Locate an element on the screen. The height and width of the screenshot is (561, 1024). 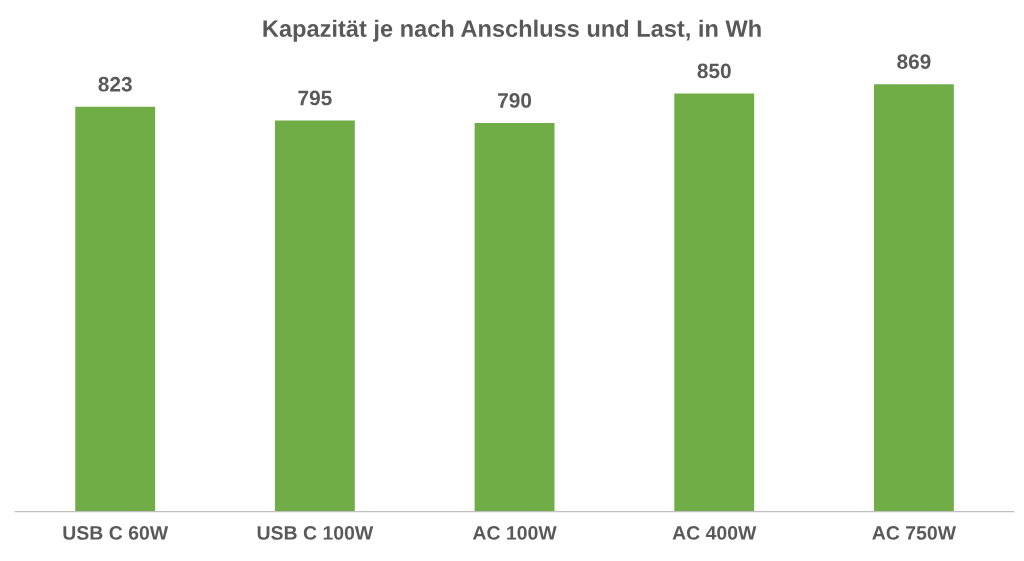
x-tick-label: AC 750W is located at coordinates (914, 533).